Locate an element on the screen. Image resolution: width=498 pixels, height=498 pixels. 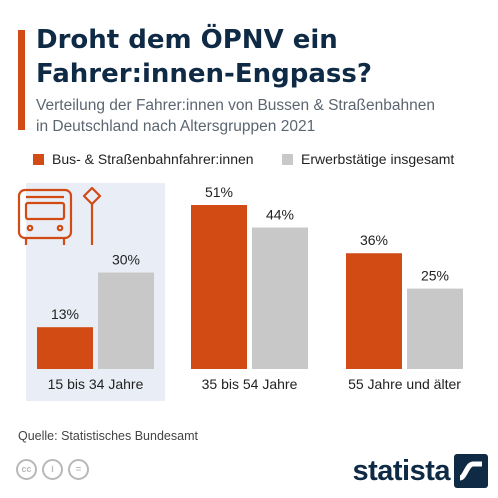
source-note: Quelle: Statistisches Bundesamt is located at coordinates (108, 436).